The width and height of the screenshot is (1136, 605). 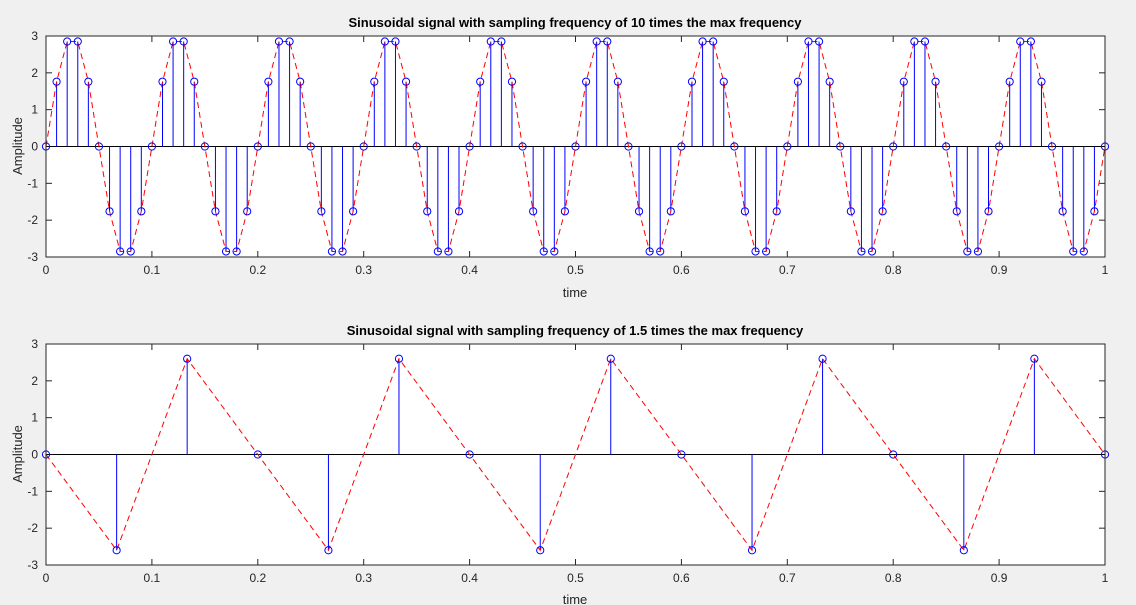 I want to click on y-tick-label: -2, so click(x=32, y=528).